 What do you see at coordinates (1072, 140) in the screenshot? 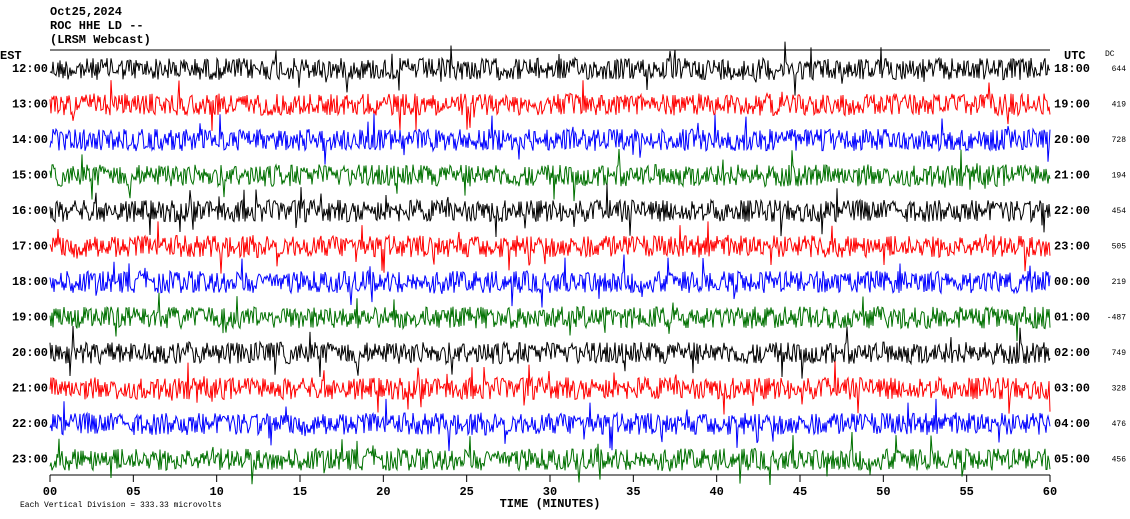
I see `utc-label: 20:00` at bounding box center [1072, 140].